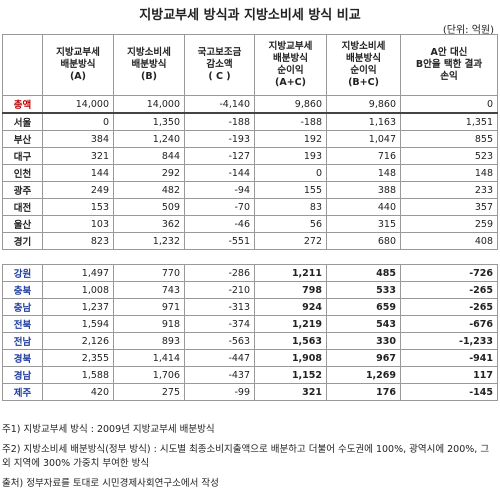 The image size is (500, 497). I want to click on cell: 1,152, so click(290, 375).